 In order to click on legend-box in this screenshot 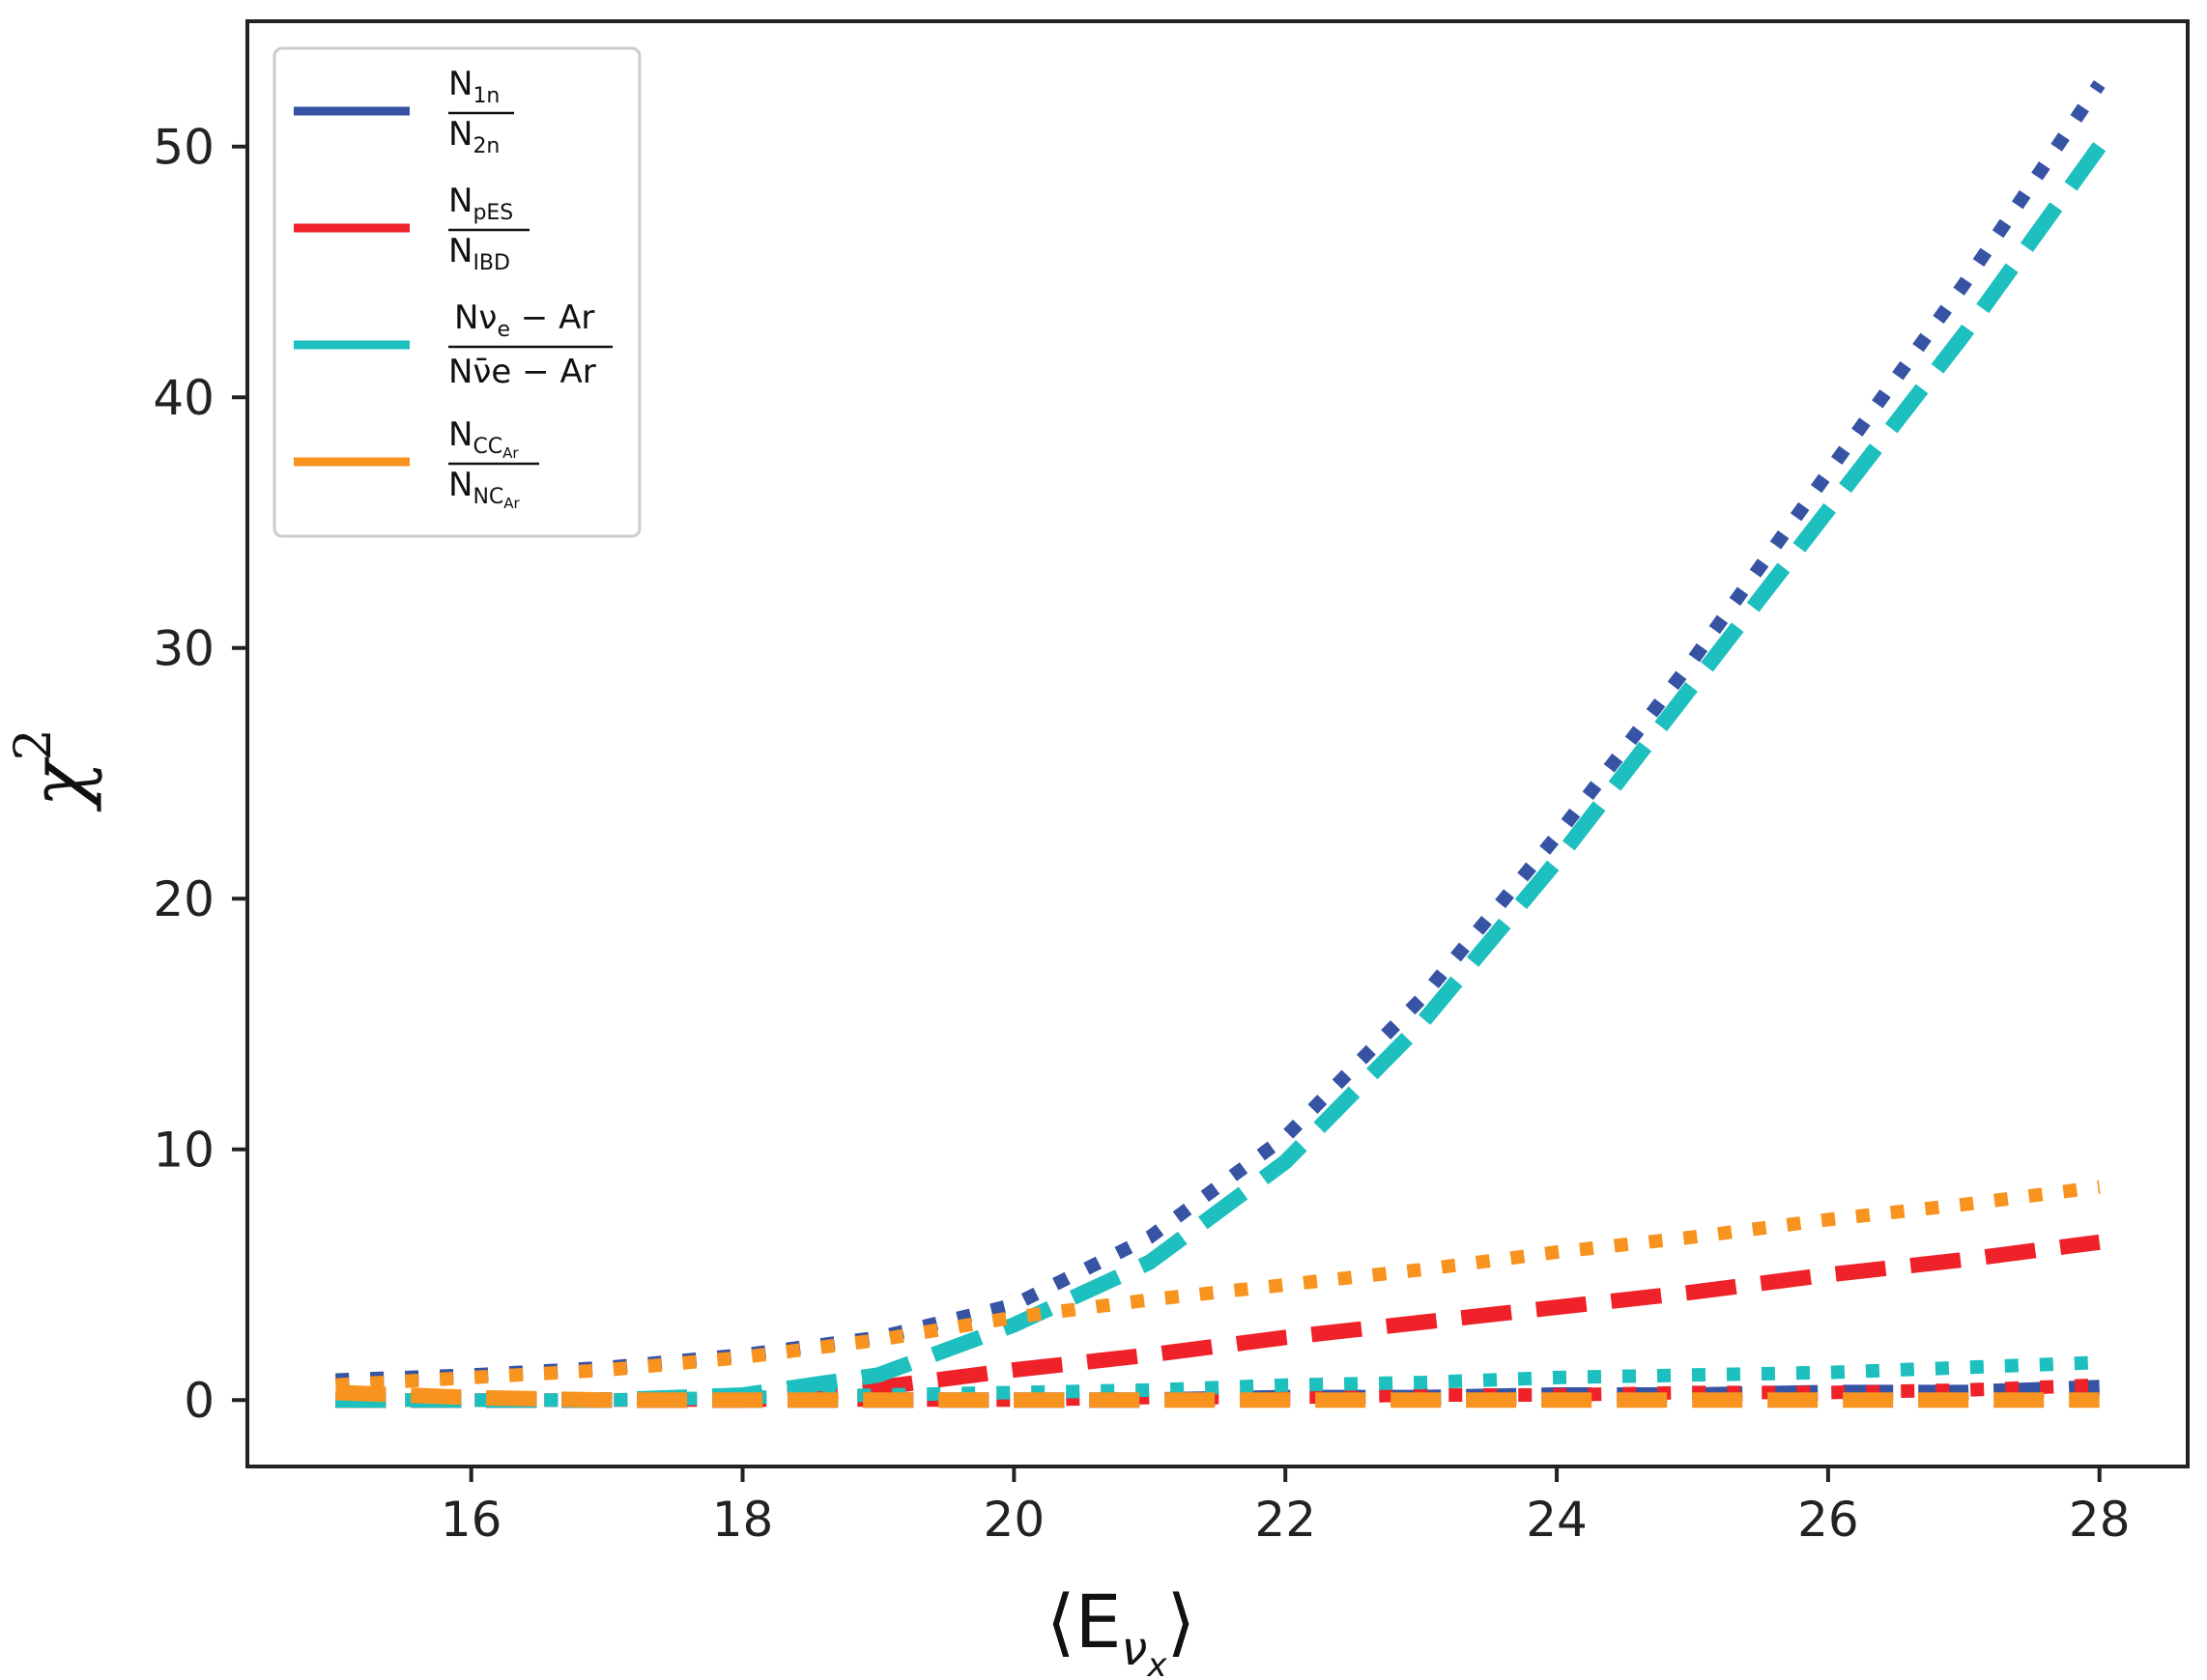, I will do `click(457, 292)`.